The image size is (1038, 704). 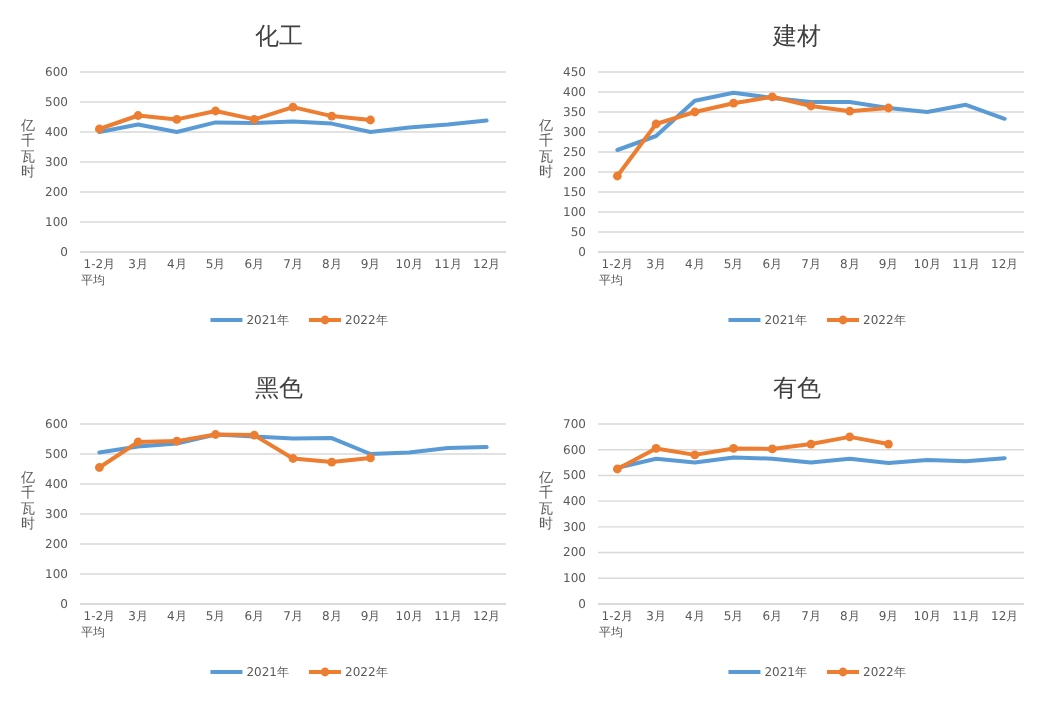 I want to click on chart-title: 有色, so click(x=797, y=388).